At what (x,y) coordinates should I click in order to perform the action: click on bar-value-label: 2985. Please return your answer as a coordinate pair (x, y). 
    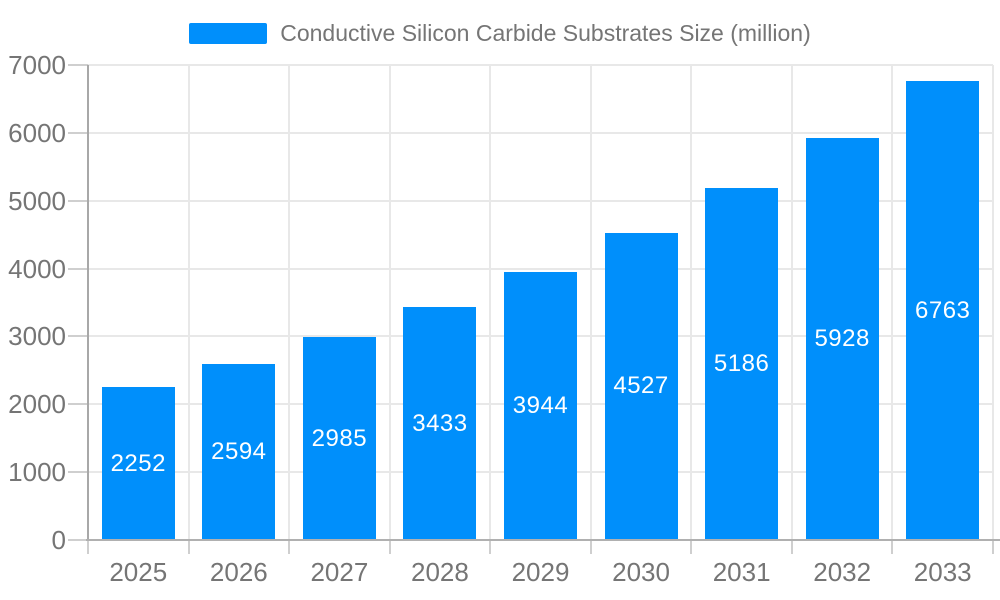
    Looking at the image, I should click on (339, 438).